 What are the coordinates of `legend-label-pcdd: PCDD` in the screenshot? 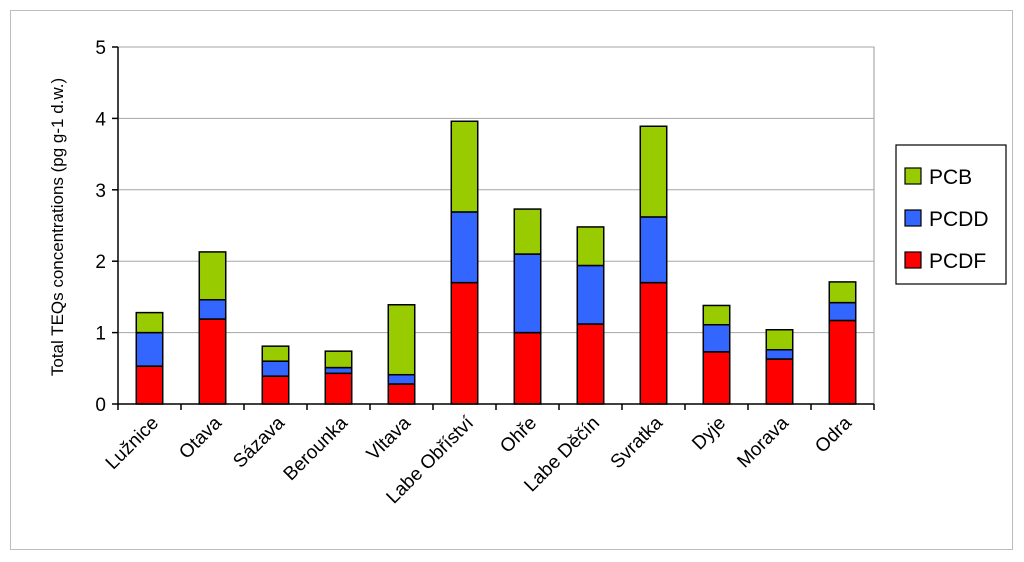 It's located at (959, 219).